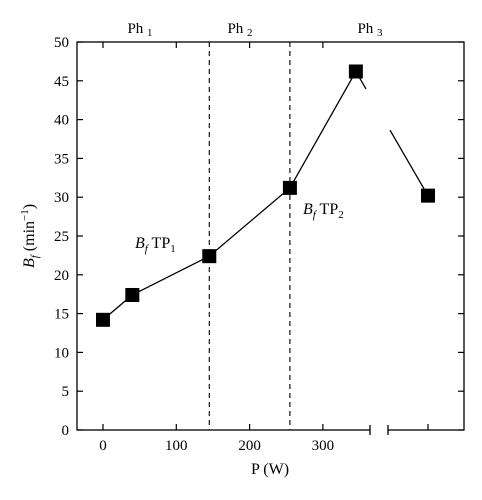  I want to click on x-tick-label: 200, so click(249, 446).